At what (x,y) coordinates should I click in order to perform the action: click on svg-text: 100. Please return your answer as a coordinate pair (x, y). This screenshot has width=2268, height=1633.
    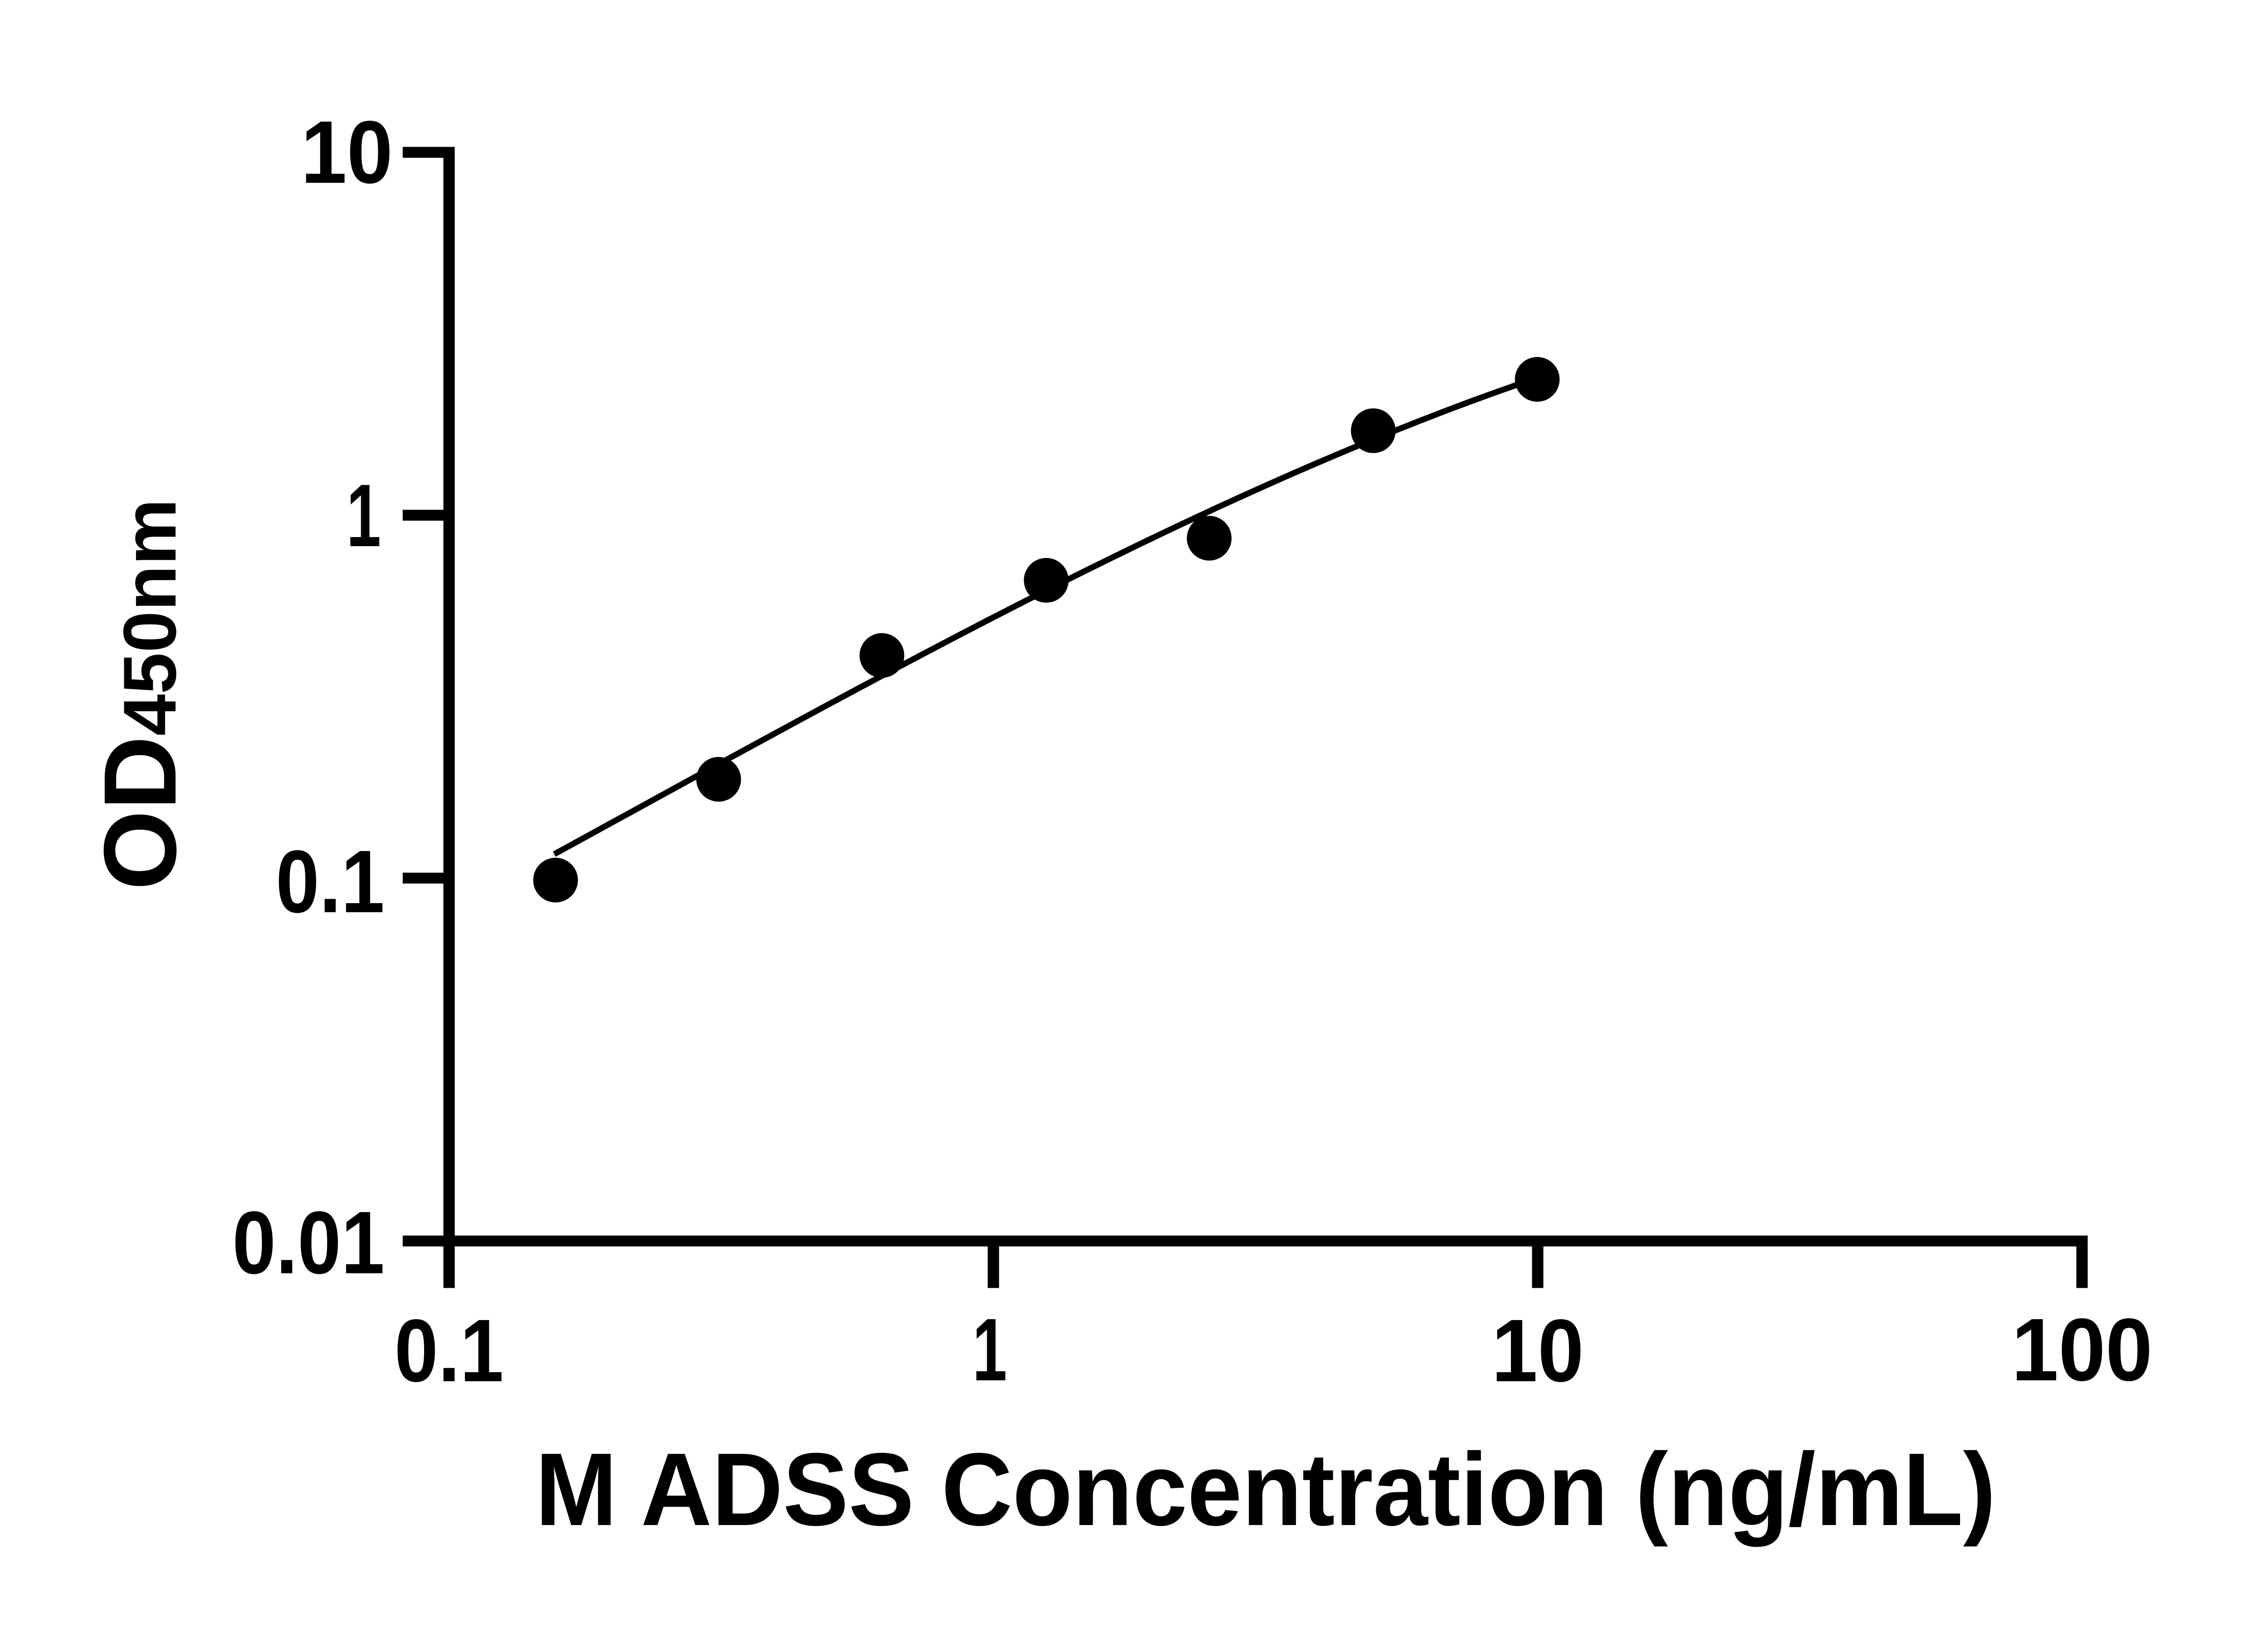
    Looking at the image, I should click on (2083, 1349).